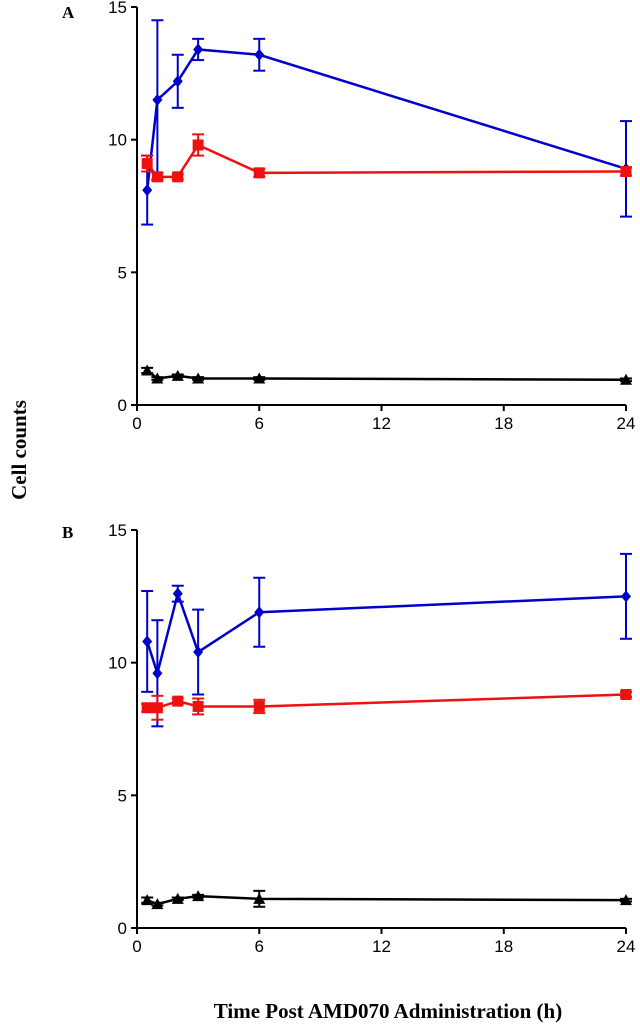  What do you see at coordinates (68, 12) in the screenshot?
I see `panel-a-letter: A` at bounding box center [68, 12].